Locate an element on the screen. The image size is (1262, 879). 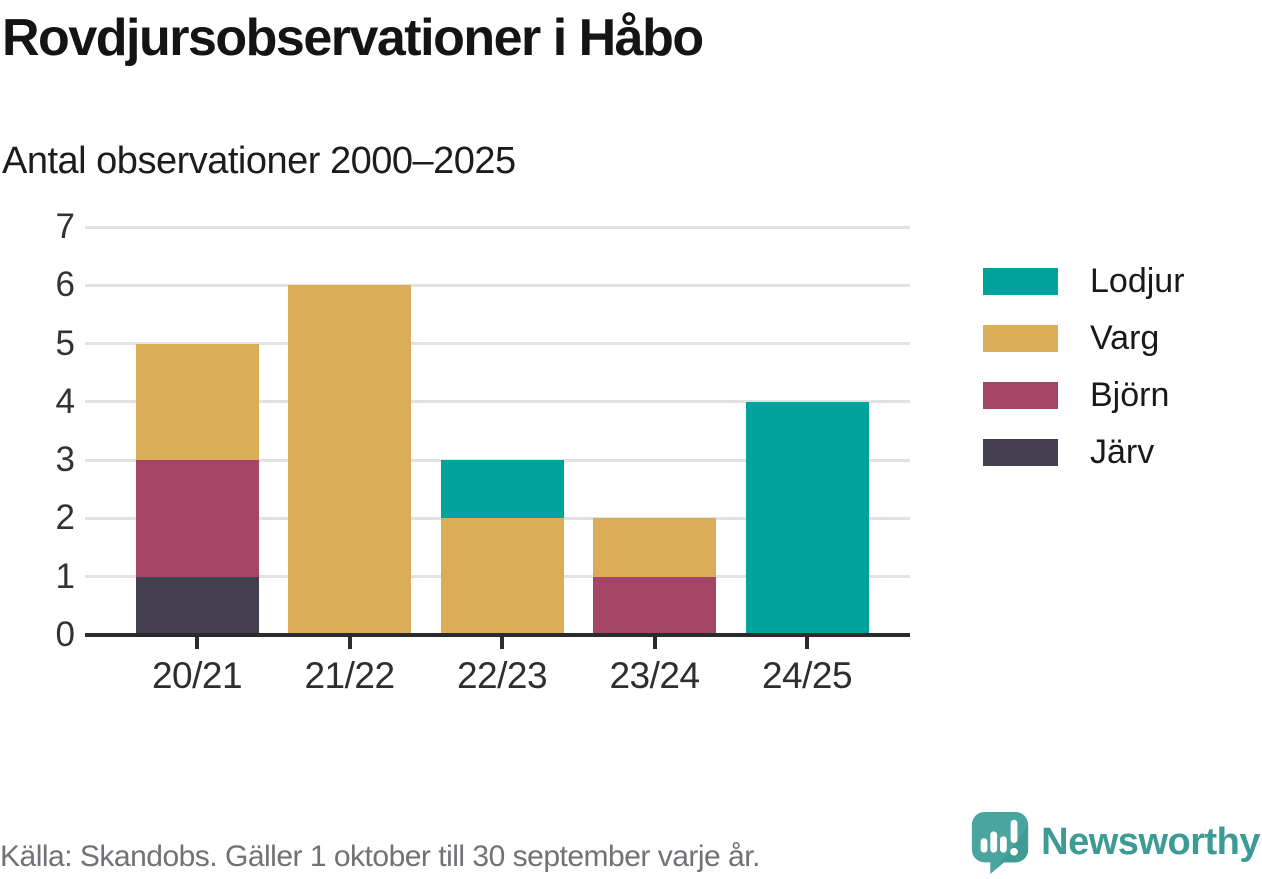
gridline-y4 is located at coordinates (497, 402).